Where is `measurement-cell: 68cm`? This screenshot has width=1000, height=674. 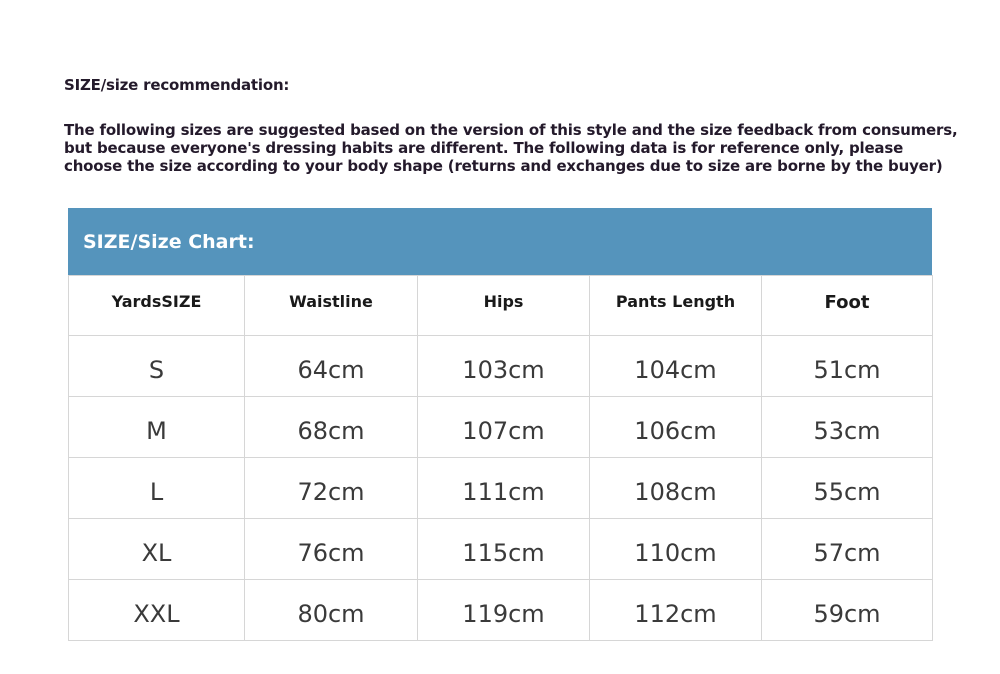
measurement-cell: 68cm is located at coordinates (331, 427).